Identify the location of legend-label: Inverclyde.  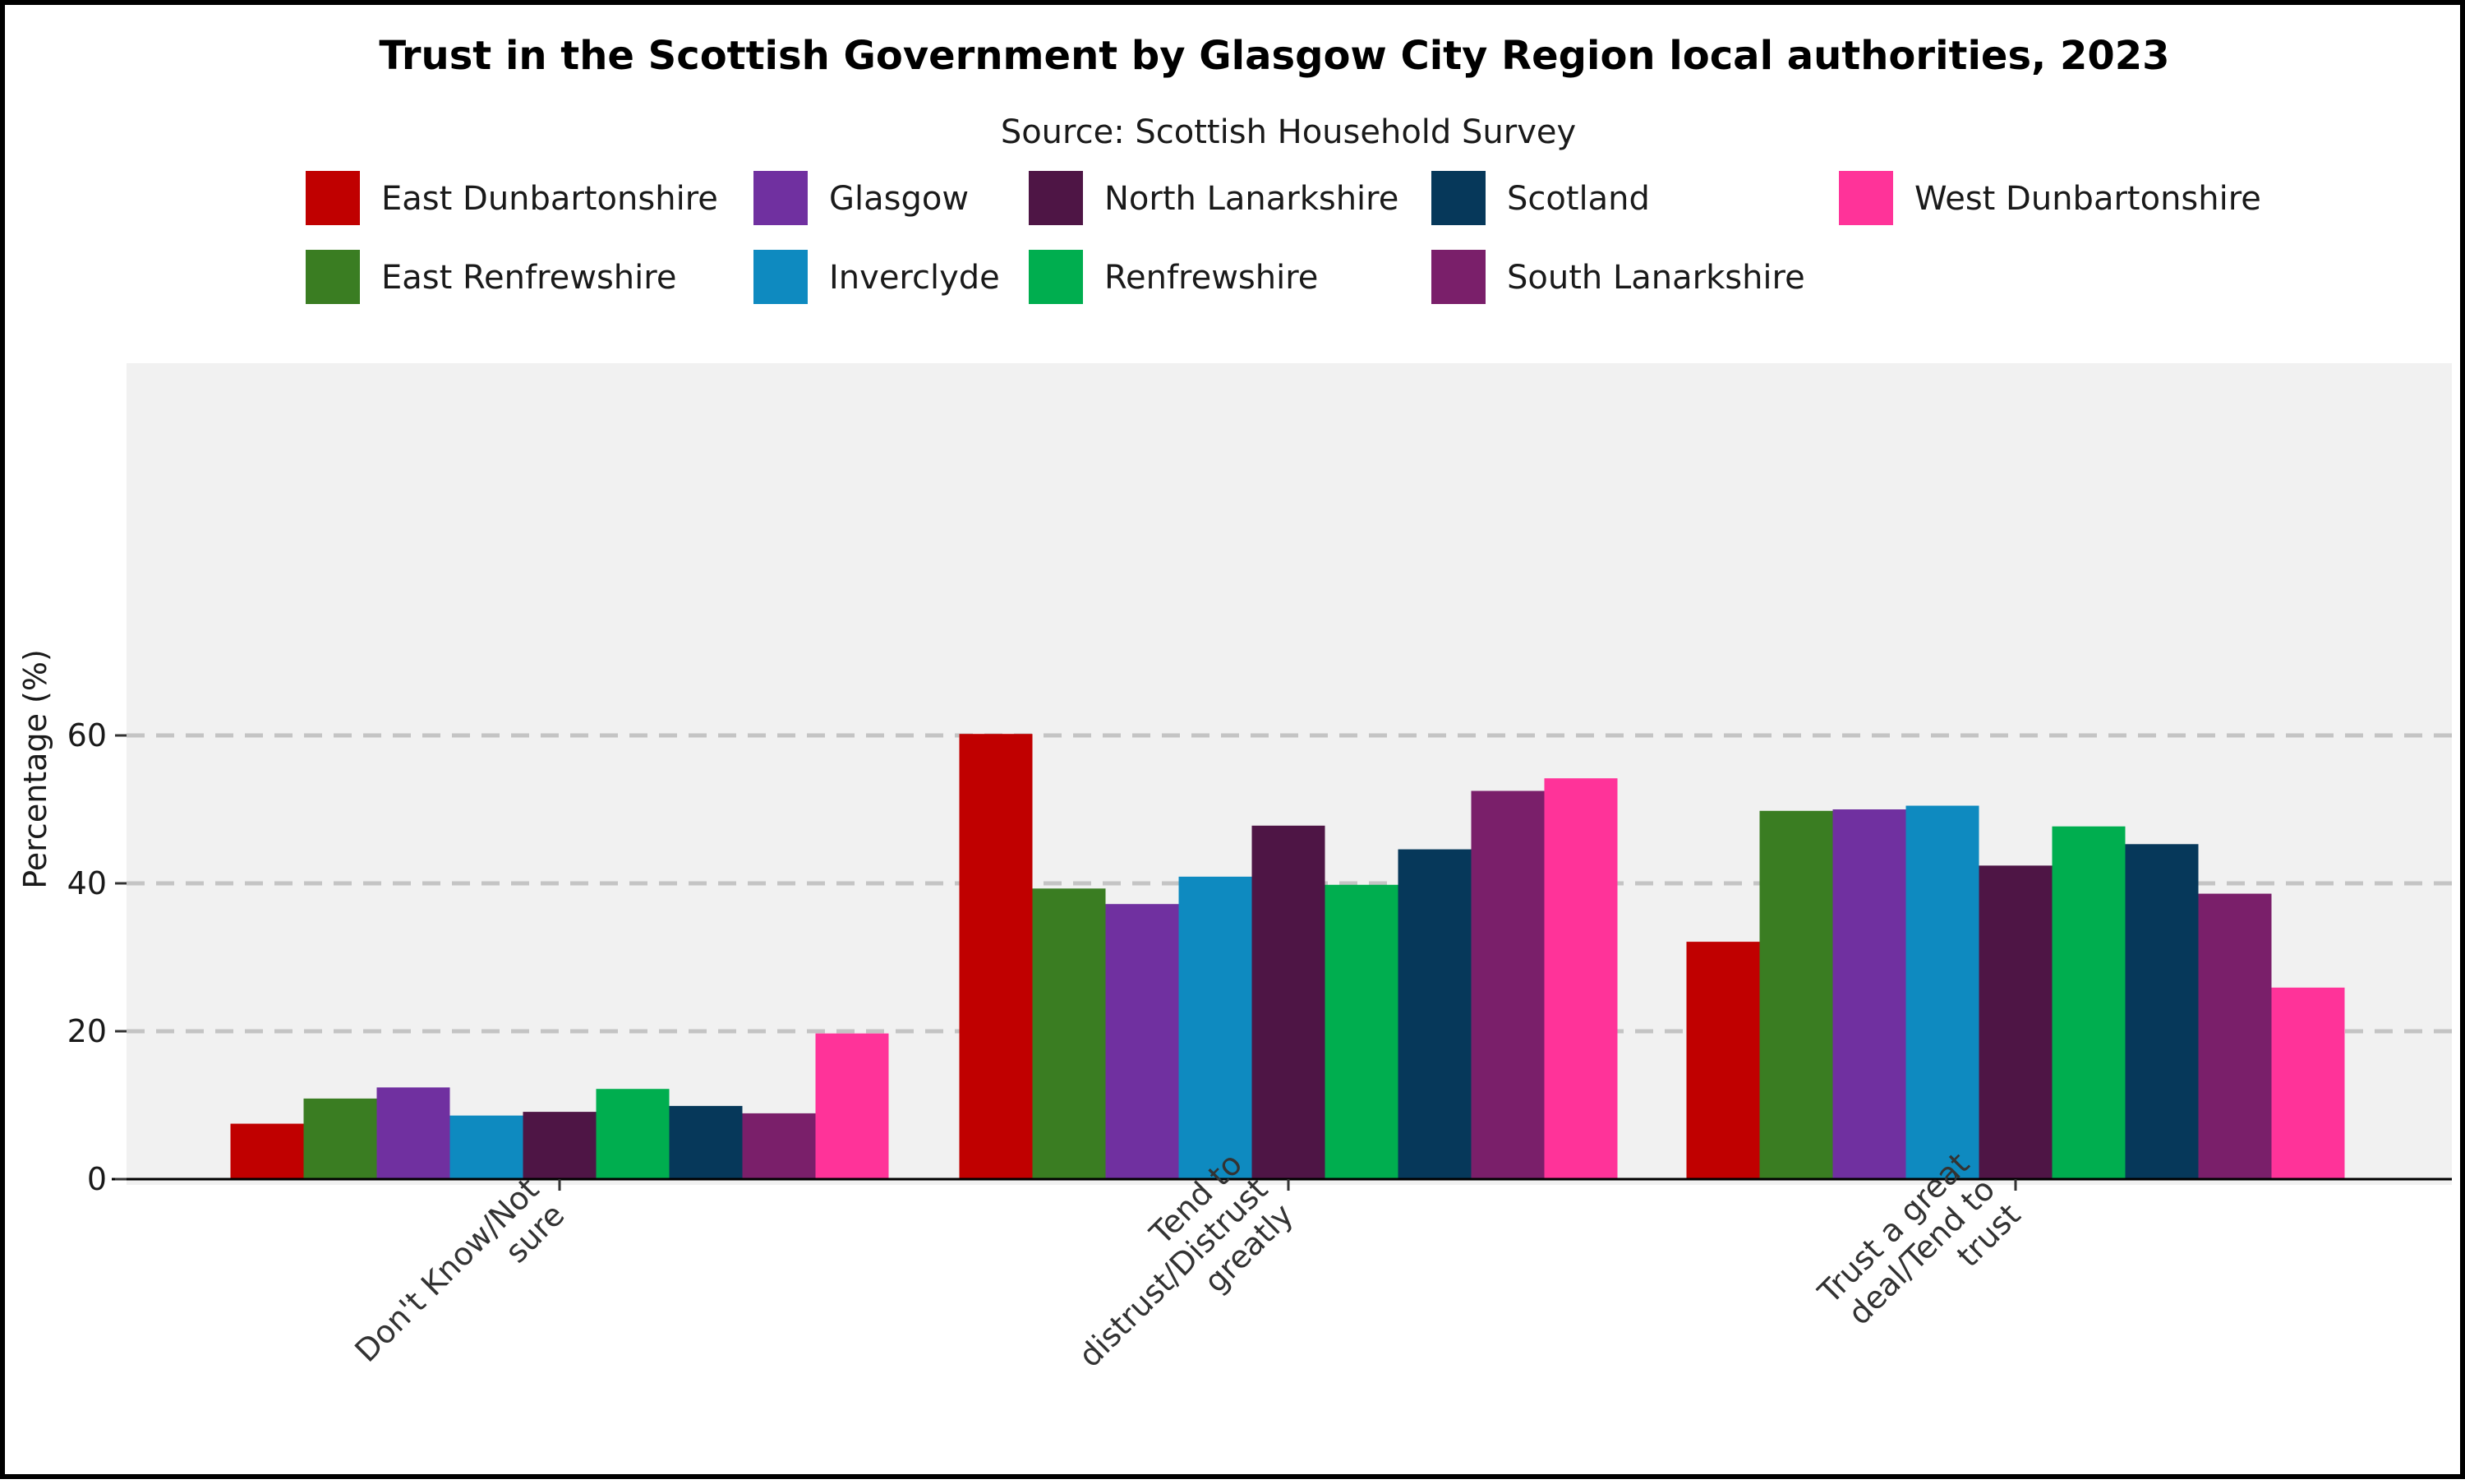
(915, 278).